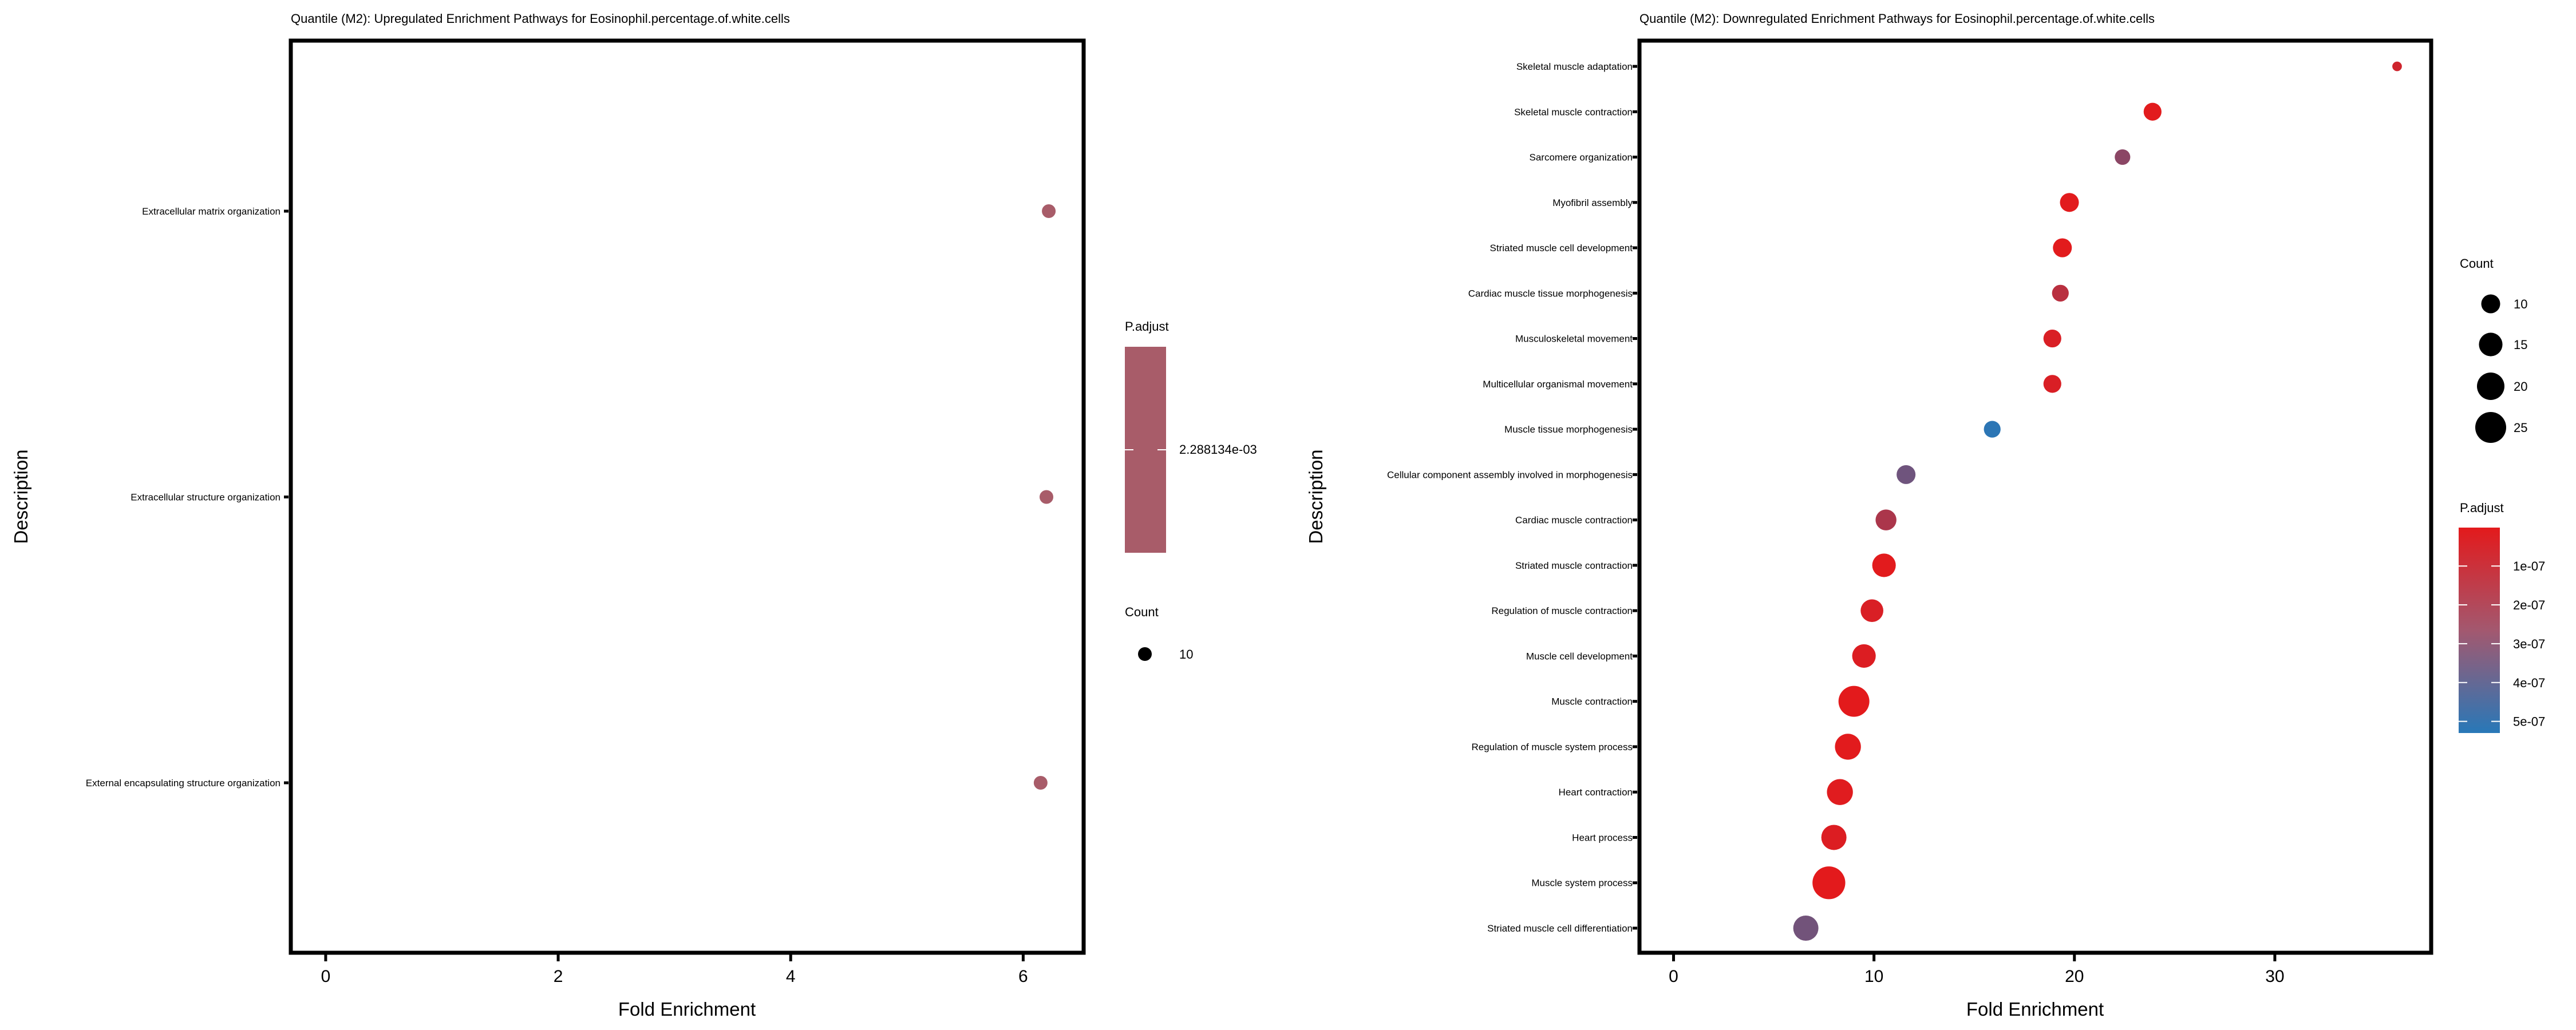  I want to click on x-tick-label: 4, so click(791, 976).